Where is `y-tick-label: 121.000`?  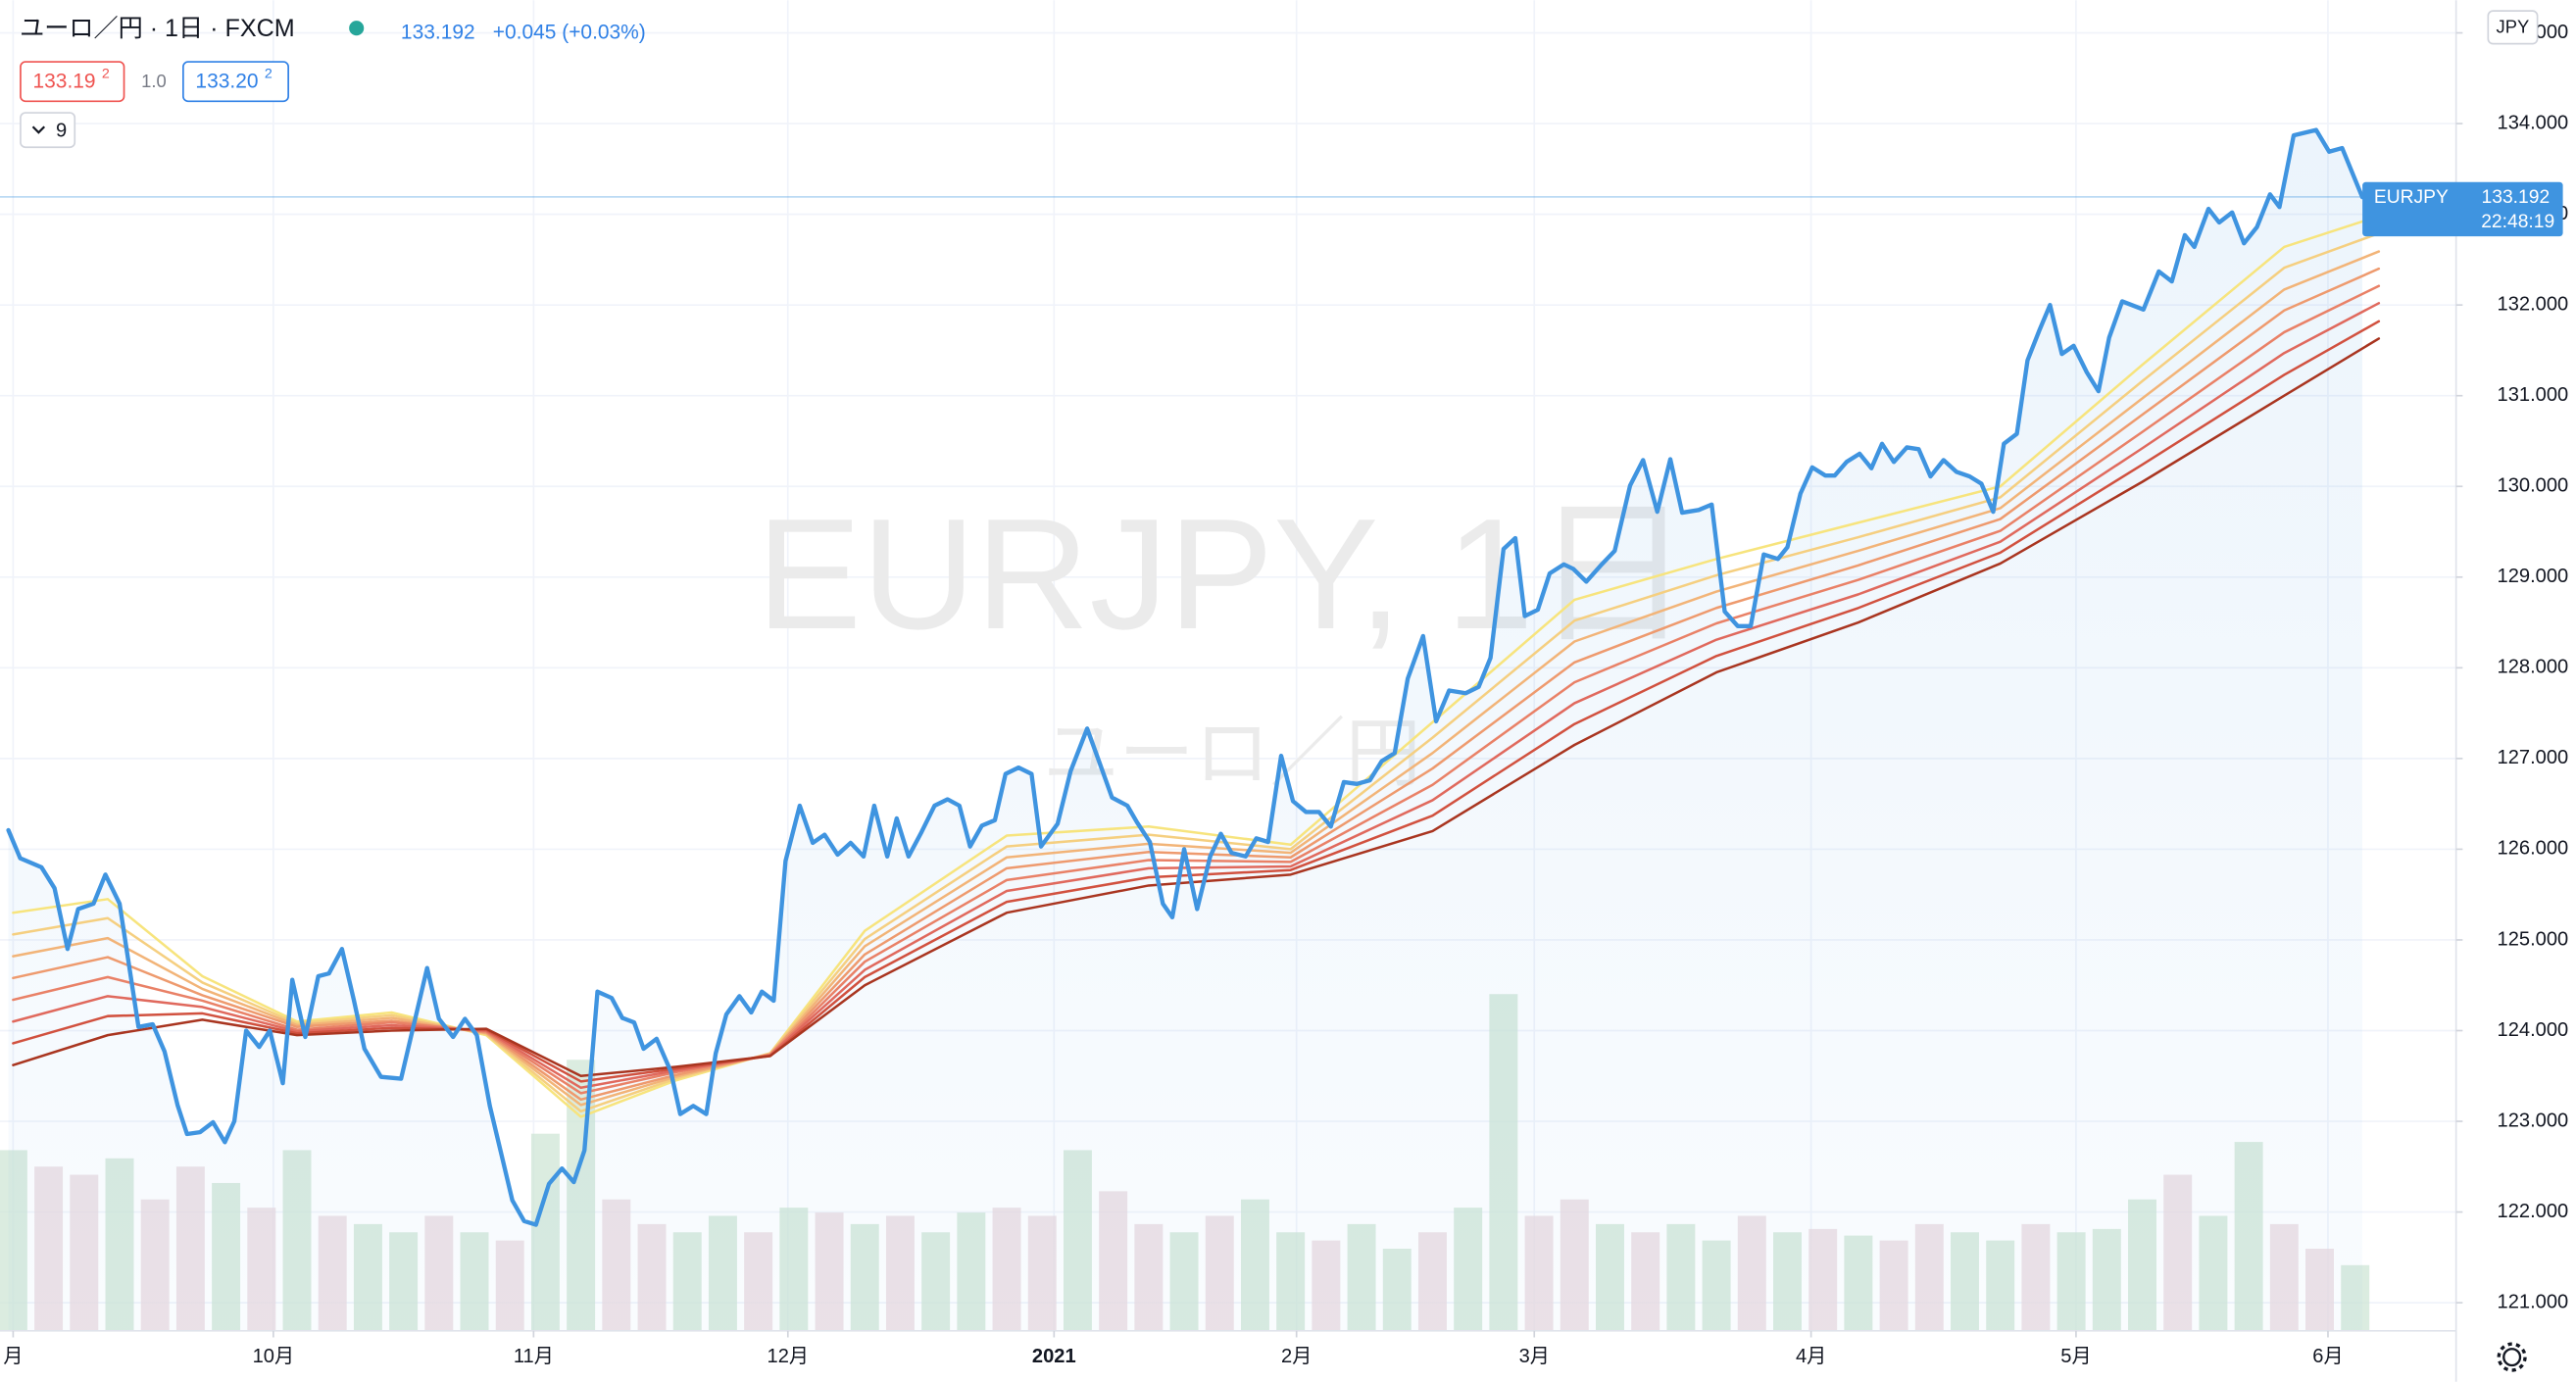
y-tick-label: 121.000 is located at coordinates (2533, 1301).